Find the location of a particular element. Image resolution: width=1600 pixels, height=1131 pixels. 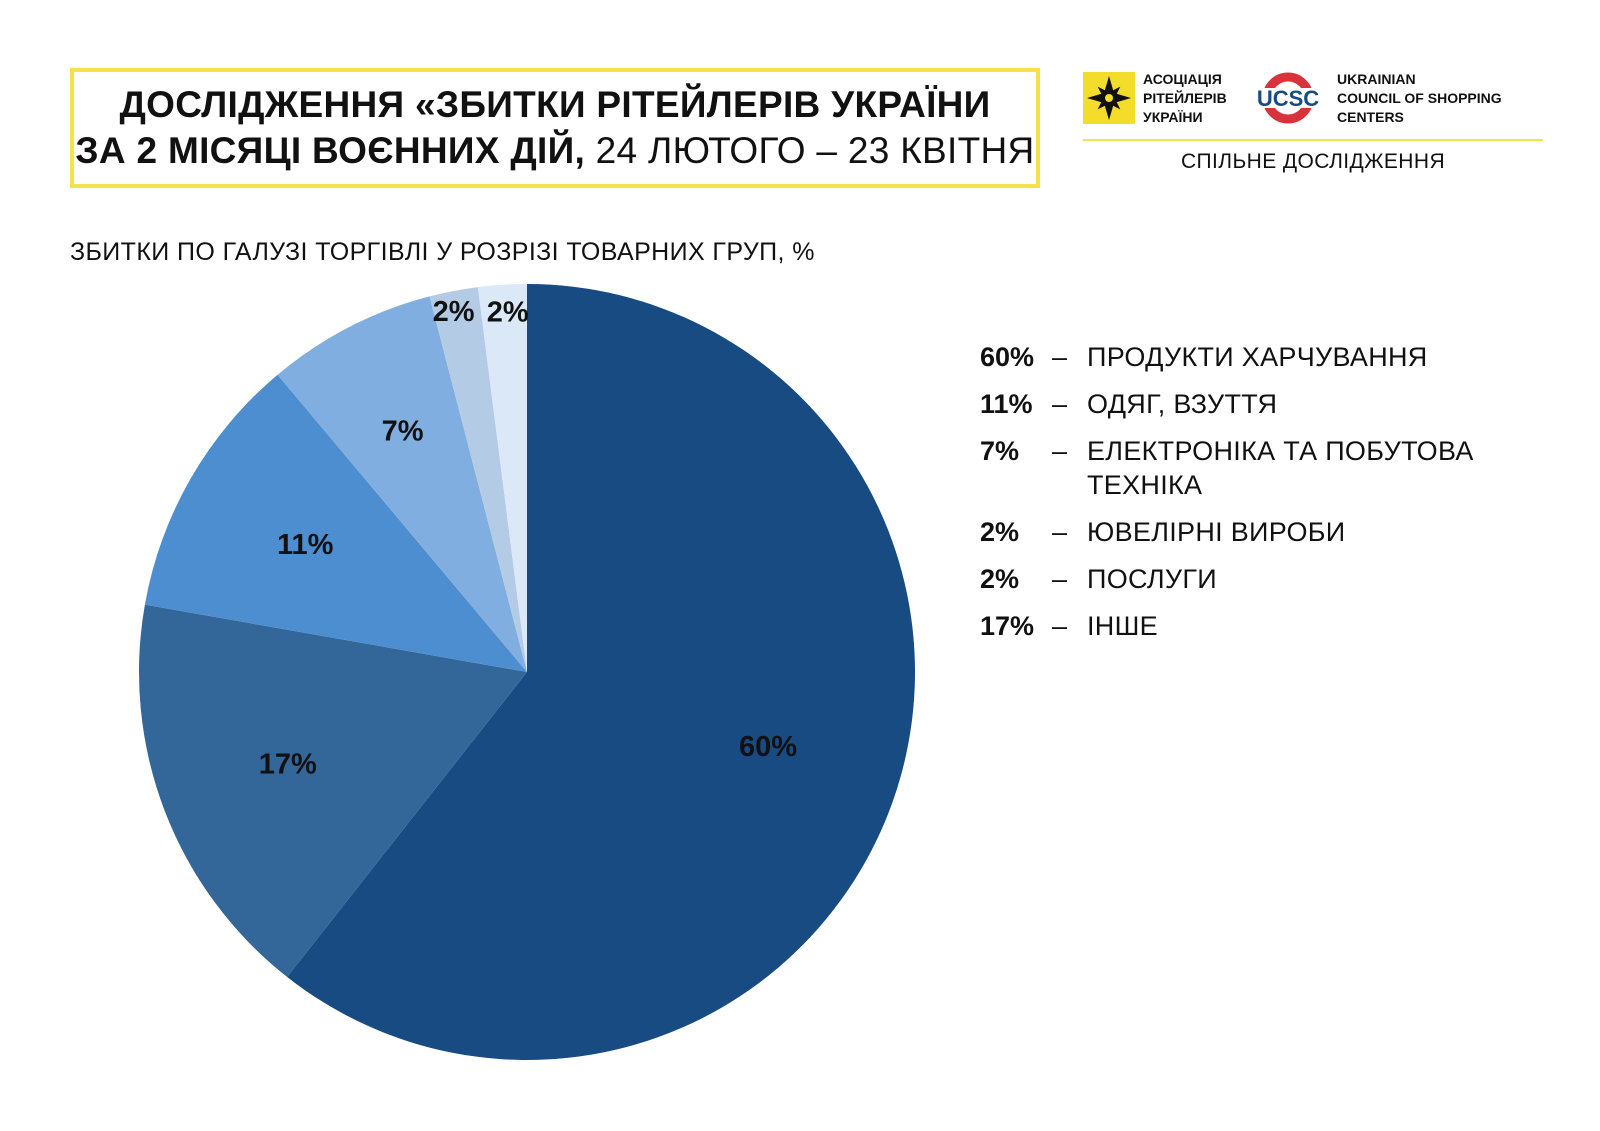

ucsc-name: UKRAINIAN COUNCIL OF SHOPPING CENTERS is located at coordinates (1419, 98).